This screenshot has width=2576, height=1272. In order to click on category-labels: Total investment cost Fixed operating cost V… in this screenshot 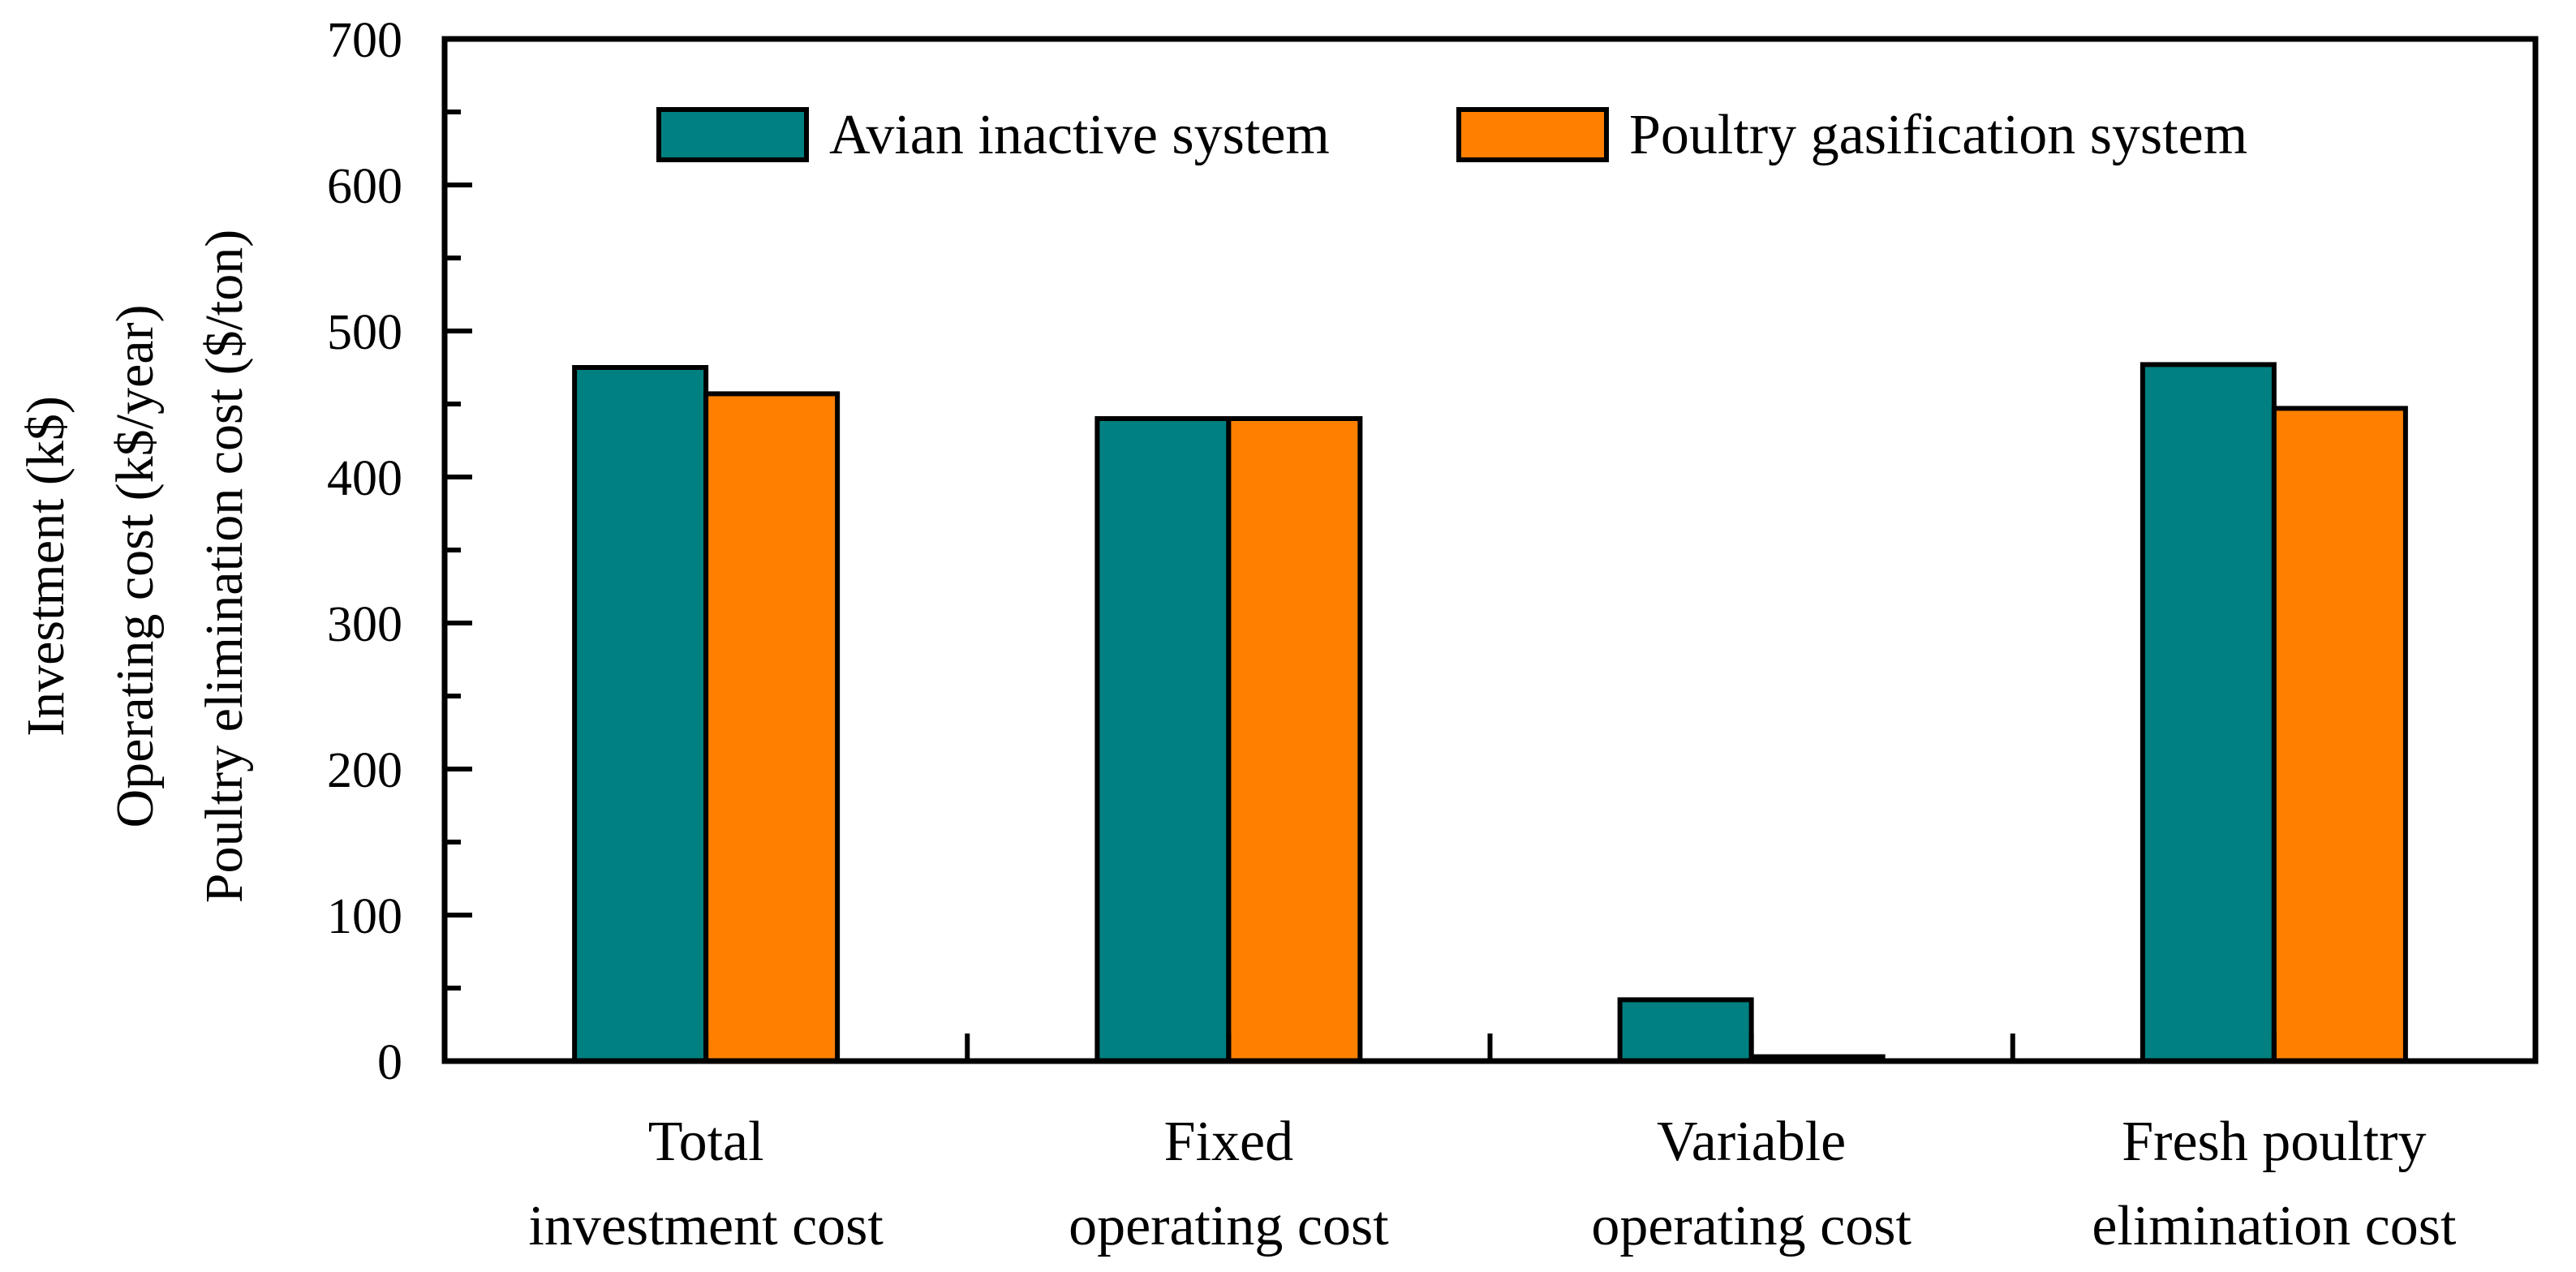, I will do `click(1493, 1184)`.